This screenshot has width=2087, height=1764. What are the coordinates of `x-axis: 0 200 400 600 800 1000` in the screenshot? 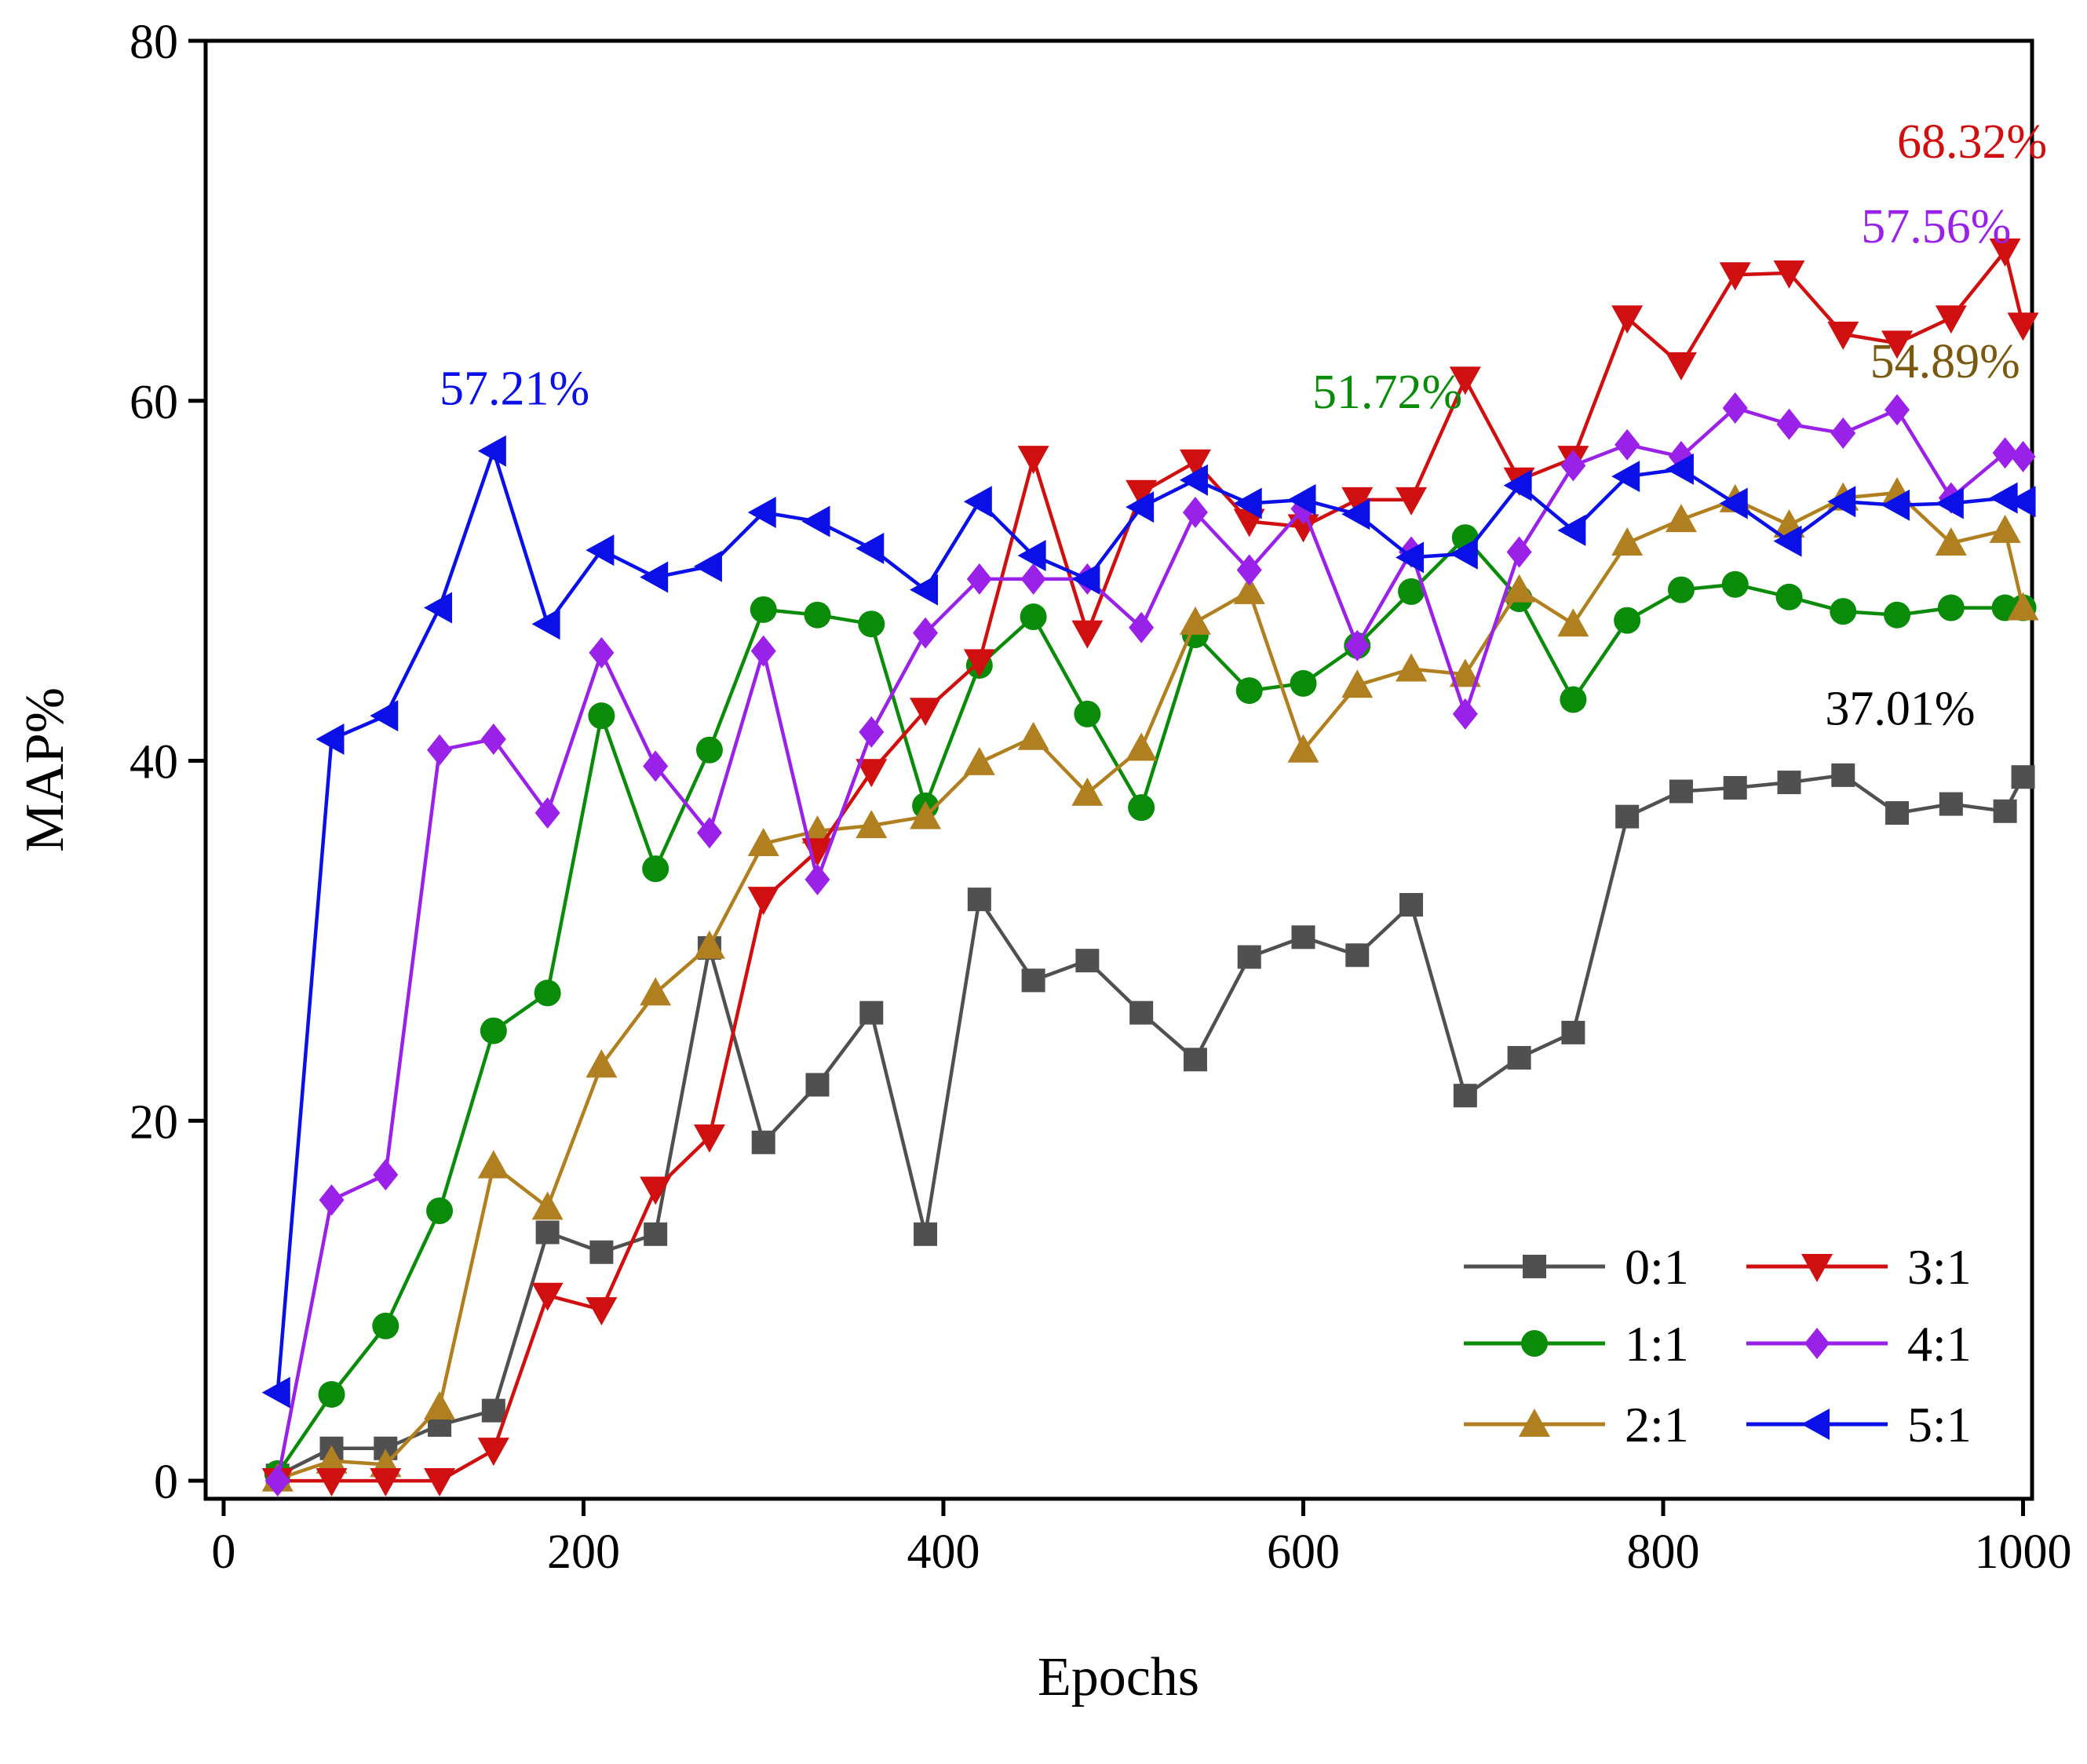 It's located at (1141, 1539).